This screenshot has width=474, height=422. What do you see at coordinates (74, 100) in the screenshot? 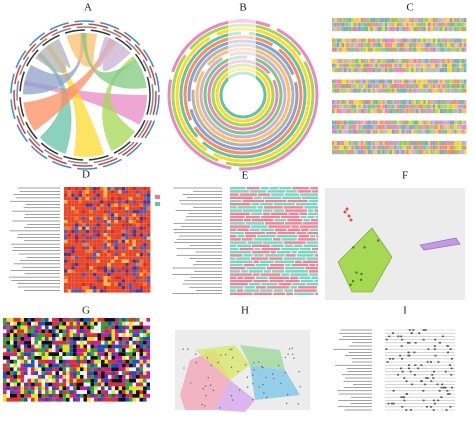
I see `chord` at bounding box center [74, 100].